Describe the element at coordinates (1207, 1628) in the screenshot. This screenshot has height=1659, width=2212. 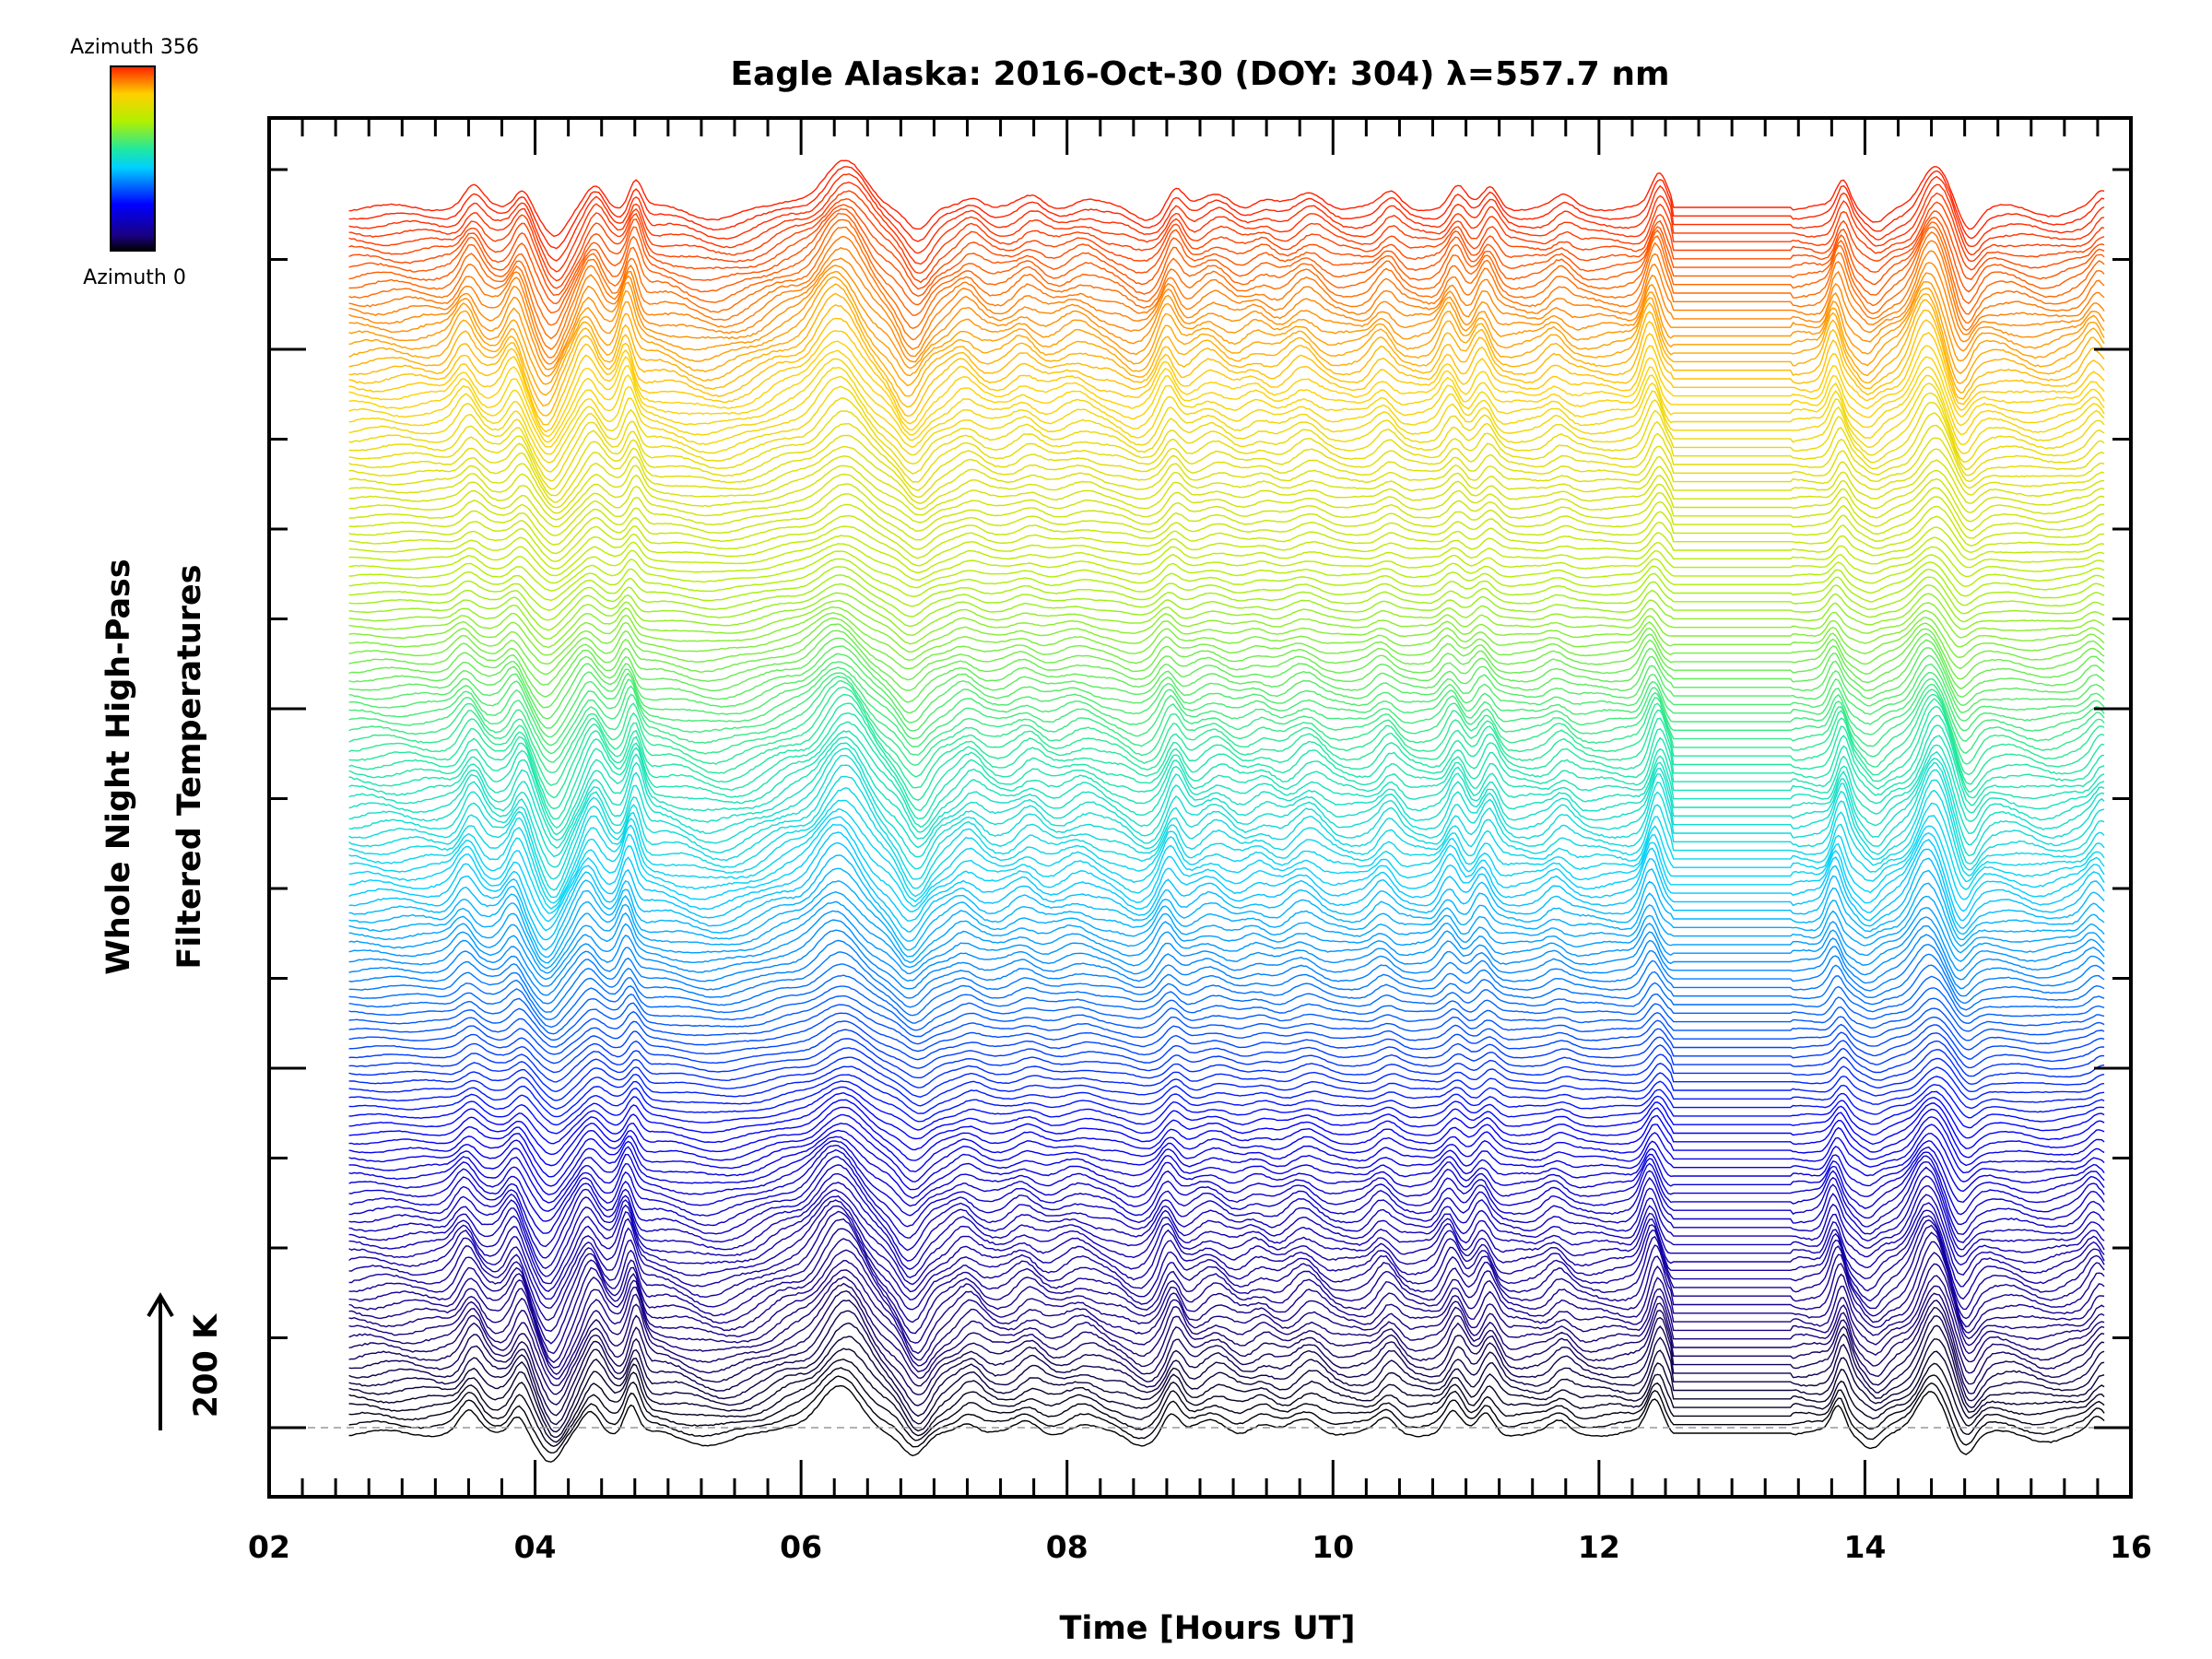
I see `x-axis-title: Time [Hours UT]` at that location.